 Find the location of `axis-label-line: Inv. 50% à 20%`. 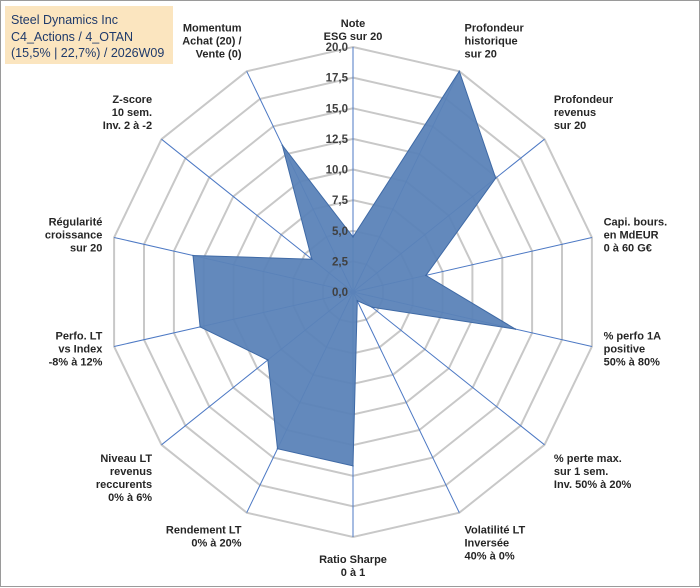

axis-label-line: Inv. 50% à 20% is located at coordinates (593, 485).